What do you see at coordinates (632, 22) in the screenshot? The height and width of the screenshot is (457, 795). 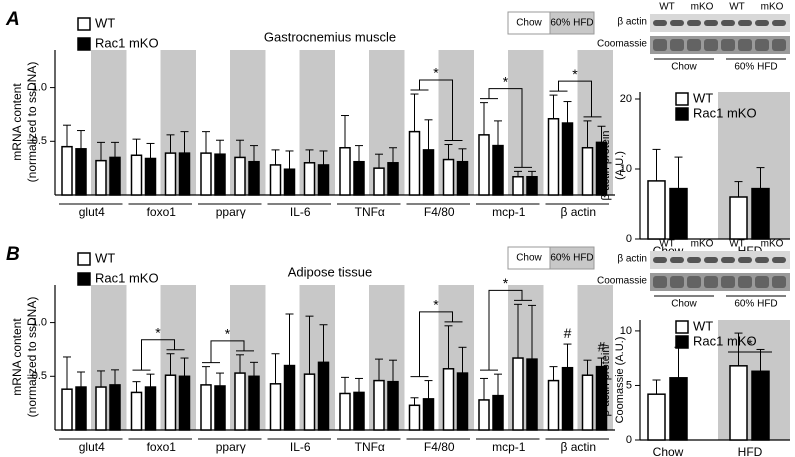 I see `row-label: β actin` at bounding box center [632, 22].